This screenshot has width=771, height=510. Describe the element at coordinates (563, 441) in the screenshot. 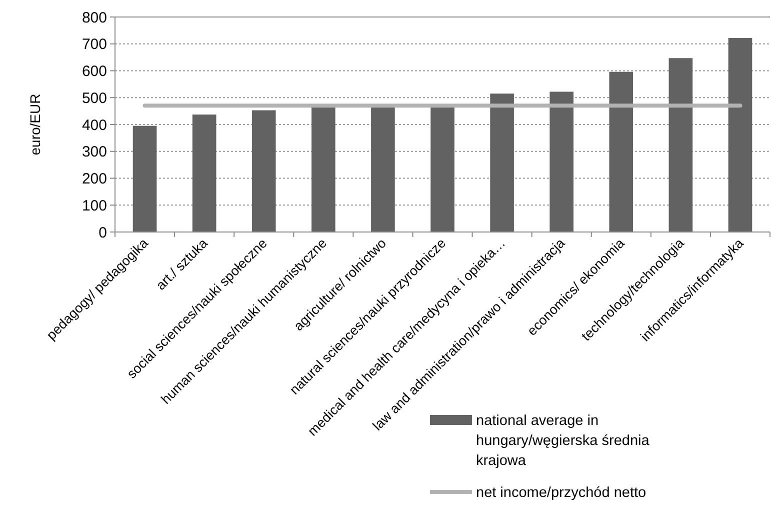

I see `legend-label: national average in hungary/węgierska średnia krajowa` at that location.